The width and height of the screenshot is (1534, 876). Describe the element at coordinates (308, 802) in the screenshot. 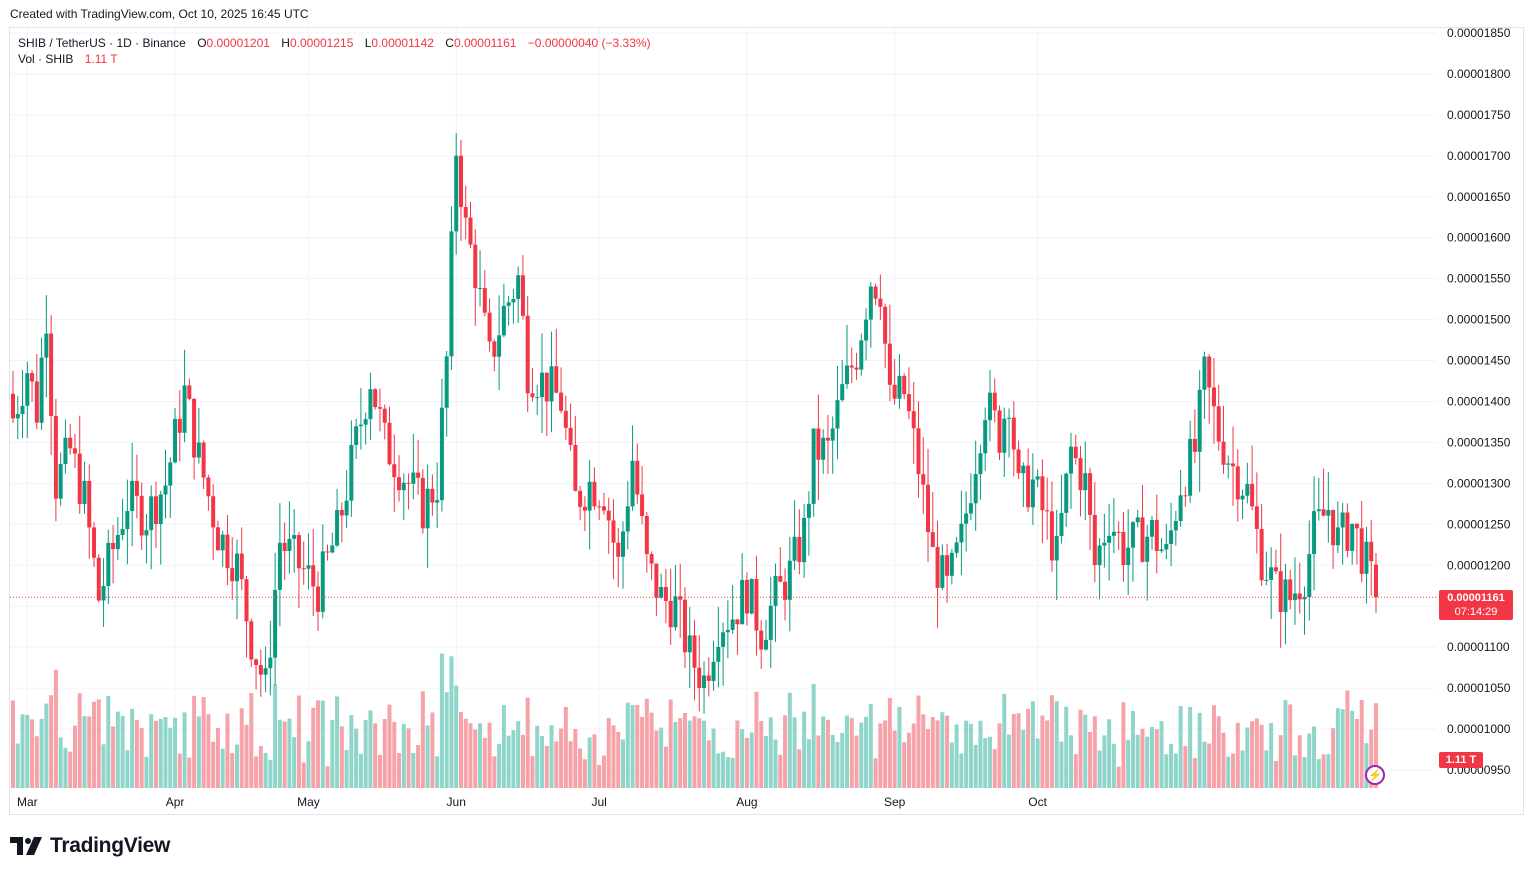

I see `x-tick-label: May` at that location.